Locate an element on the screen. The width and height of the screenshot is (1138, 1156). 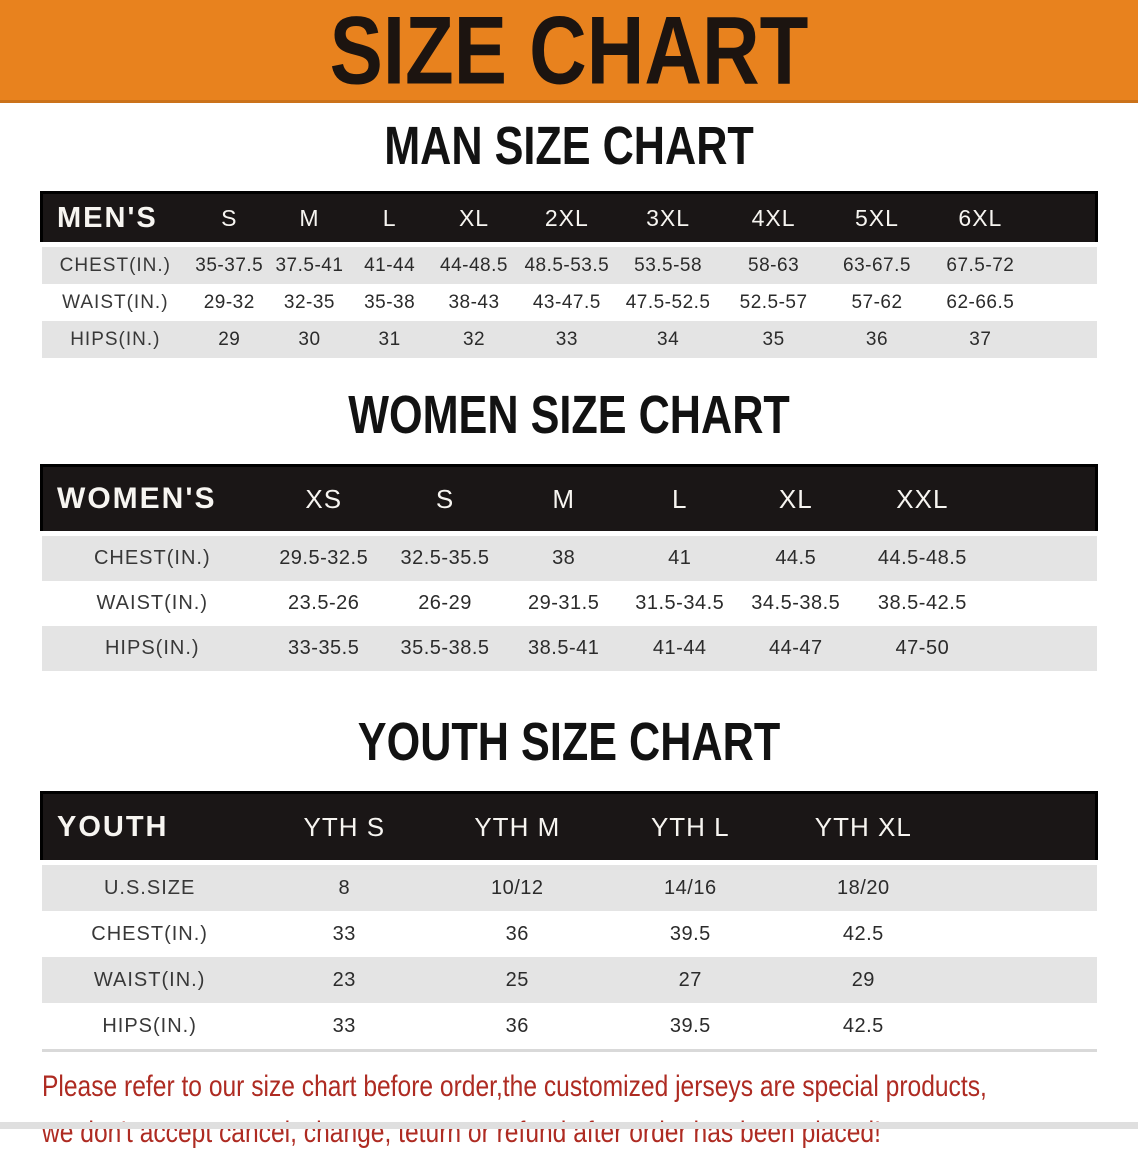
measurement-value: 29-32 is located at coordinates (229, 302).